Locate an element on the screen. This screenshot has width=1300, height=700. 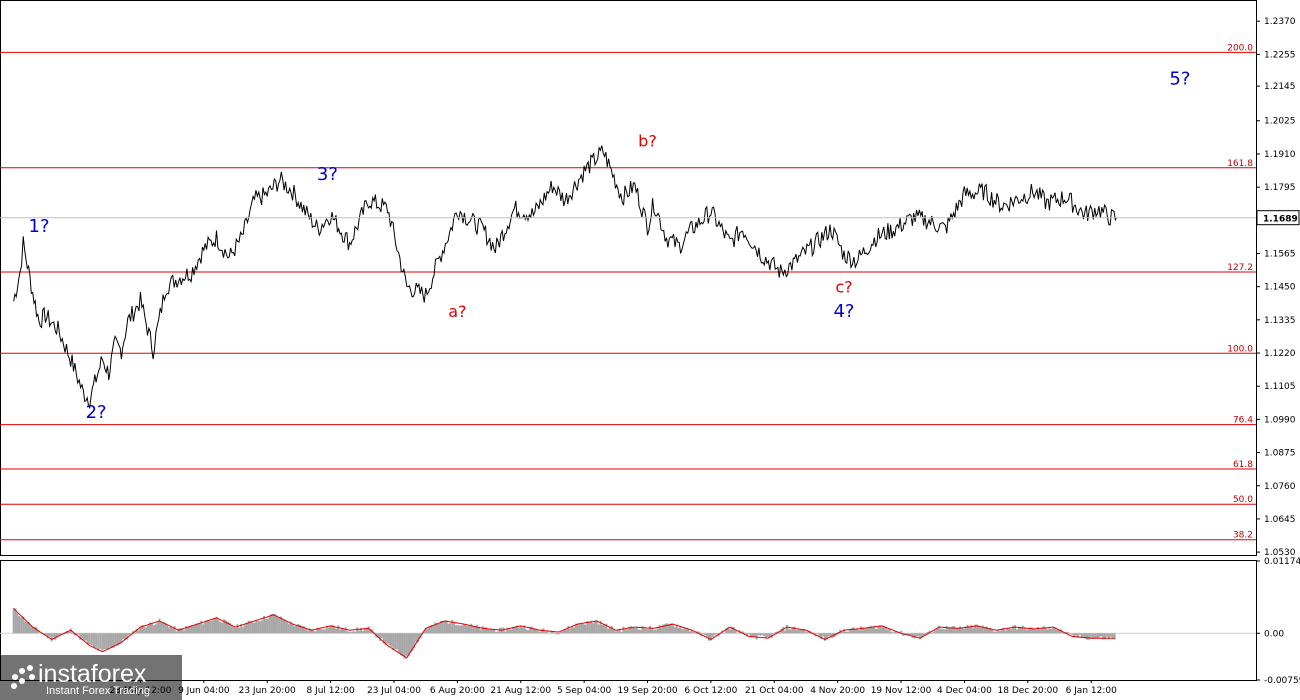
date-tick-label: 19 Nov 12:00 is located at coordinates (901, 691).